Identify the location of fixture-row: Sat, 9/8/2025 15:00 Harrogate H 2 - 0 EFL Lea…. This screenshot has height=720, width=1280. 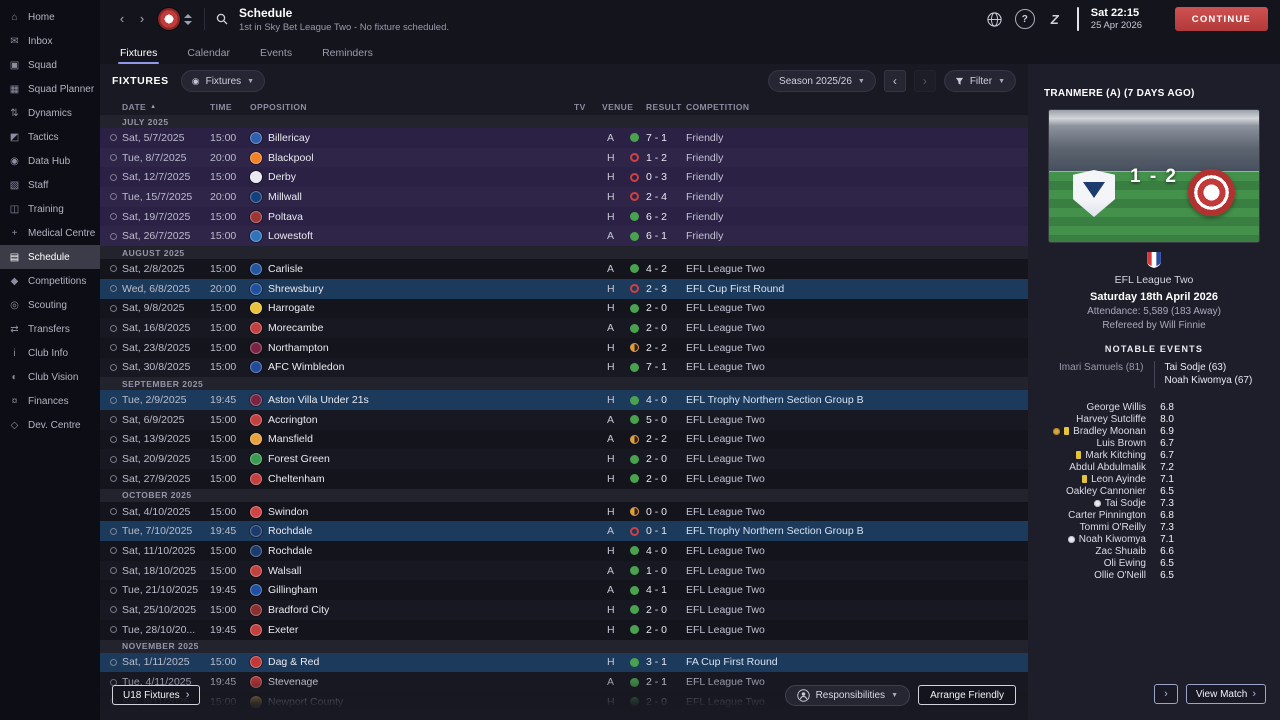
(564, 308).